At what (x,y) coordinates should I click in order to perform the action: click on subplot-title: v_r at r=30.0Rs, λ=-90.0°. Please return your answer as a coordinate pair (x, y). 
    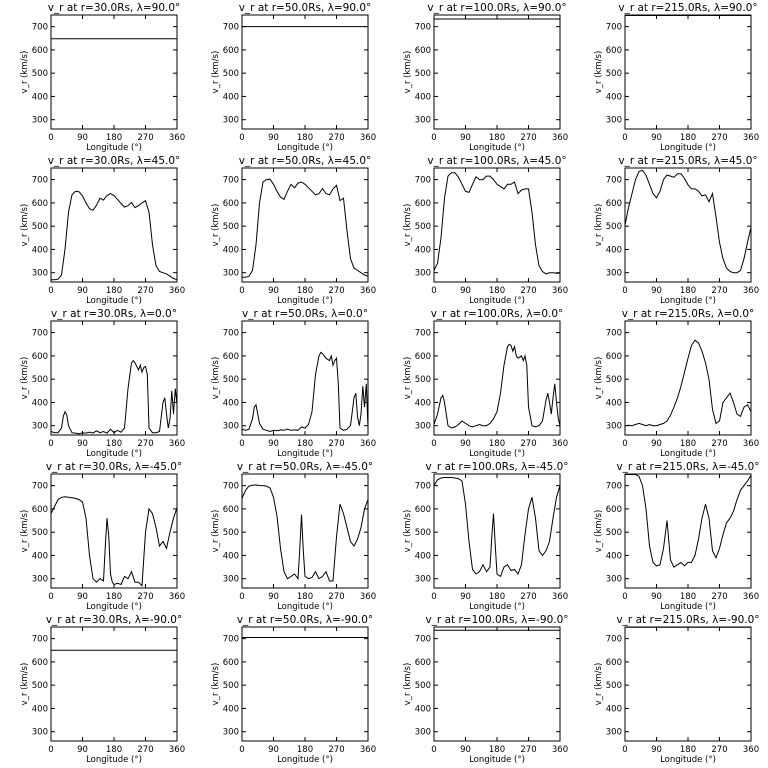
    Looking at the image, I should click on (114, 620).